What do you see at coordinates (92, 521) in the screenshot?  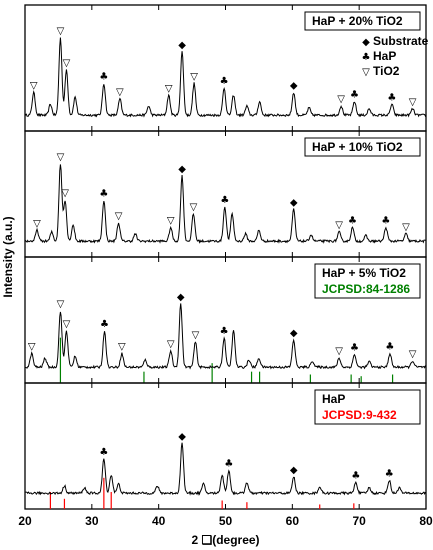 I see `x-tick-label: 30` at bounding box center [92, 521].